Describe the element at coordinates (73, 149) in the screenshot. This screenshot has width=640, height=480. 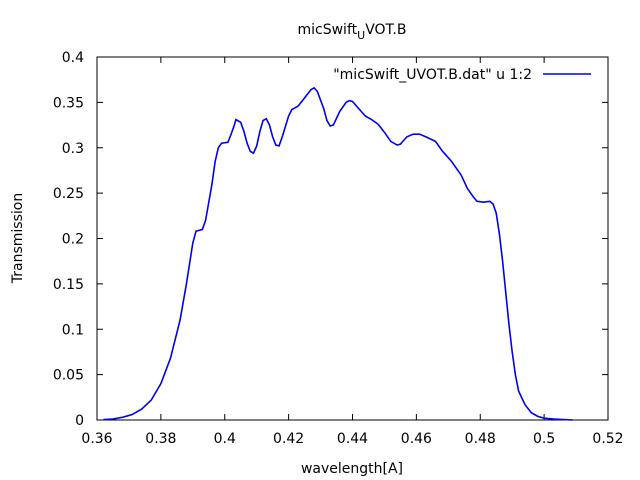
I see `y-tick-label: 0.3` at that location.